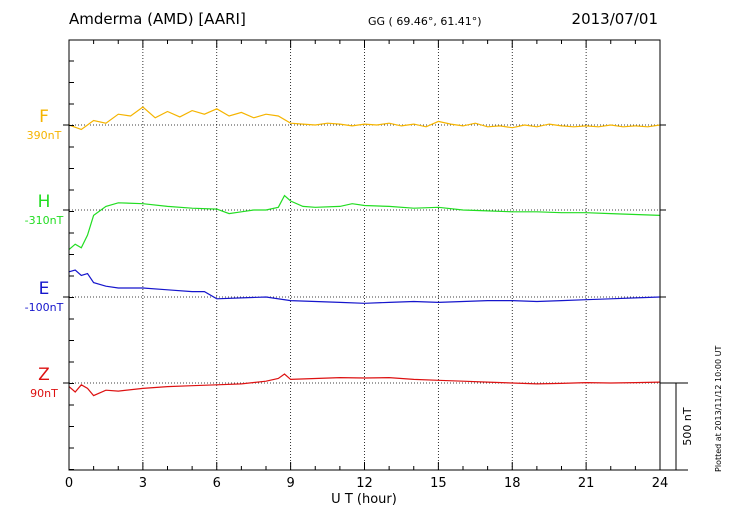 The image size is (730, 520). What do you see at coordinates (687, 426) in the screenshot?
I see `scale-bar-label: 500 nT` at bounding box center [687, 426].